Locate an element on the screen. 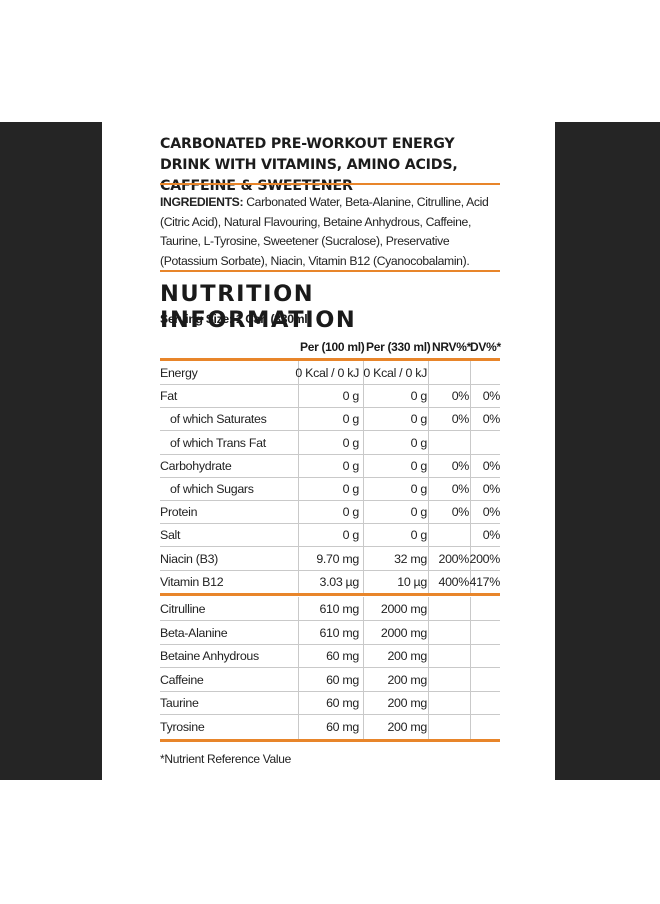 This screenshot has width=660, height=904. per-100-cell: 0 Kcal / 0 kJ is located at coordinates (327, 373).